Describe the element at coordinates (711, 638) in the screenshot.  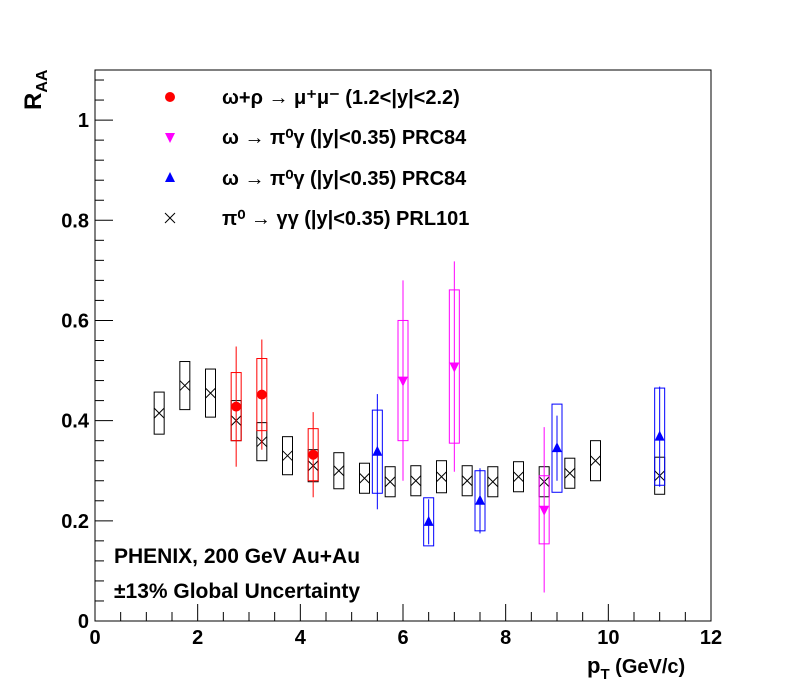
I see `x-tick-label: 12` at that location.